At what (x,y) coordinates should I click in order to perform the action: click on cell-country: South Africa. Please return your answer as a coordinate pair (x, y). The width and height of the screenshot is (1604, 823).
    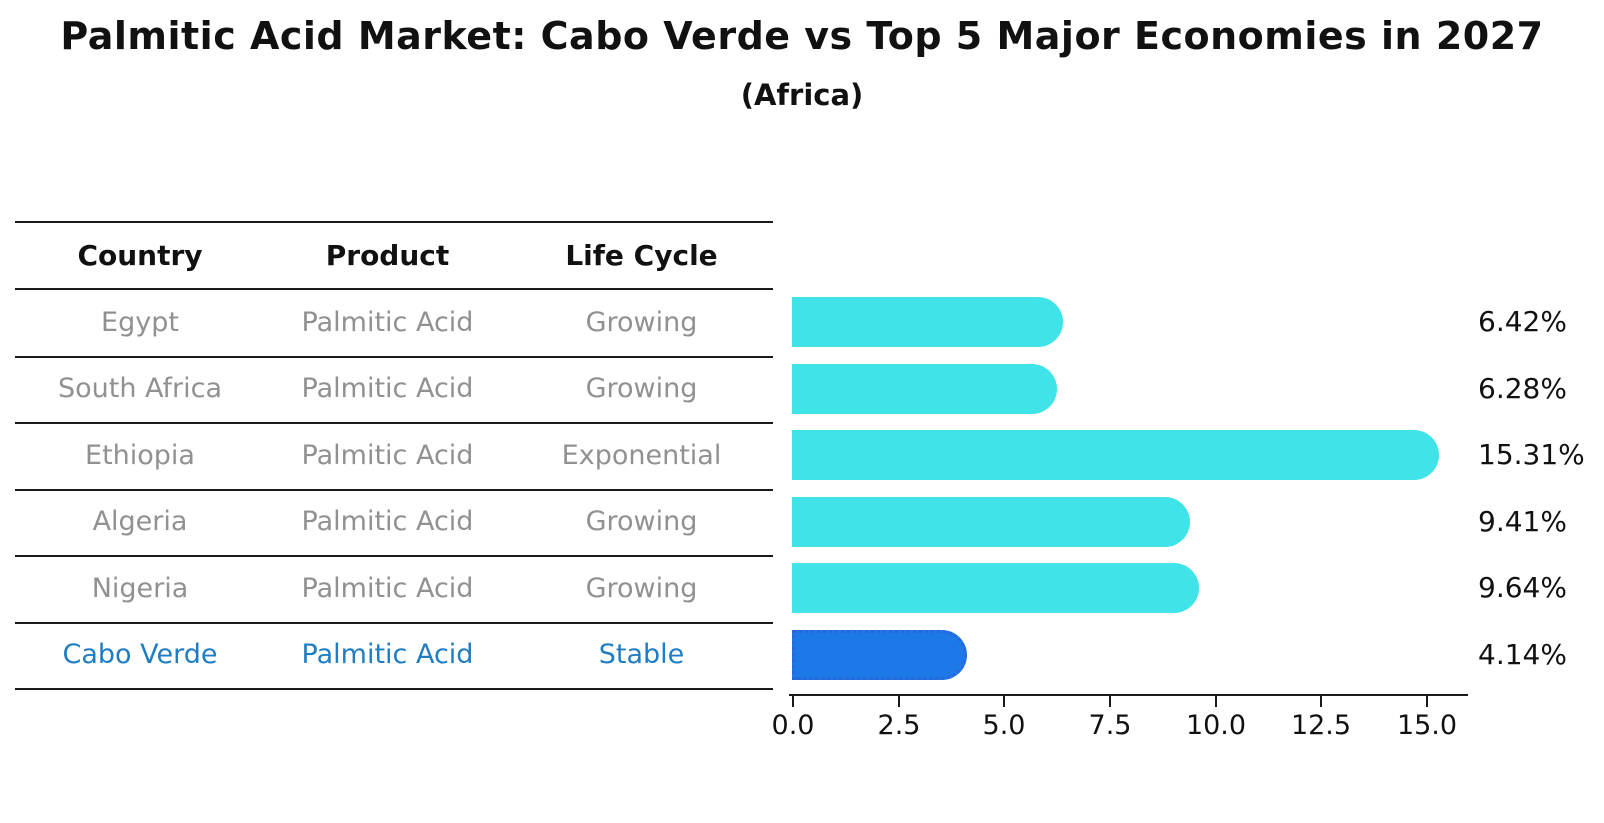
    Looking at the image, I should click on (140, 389).